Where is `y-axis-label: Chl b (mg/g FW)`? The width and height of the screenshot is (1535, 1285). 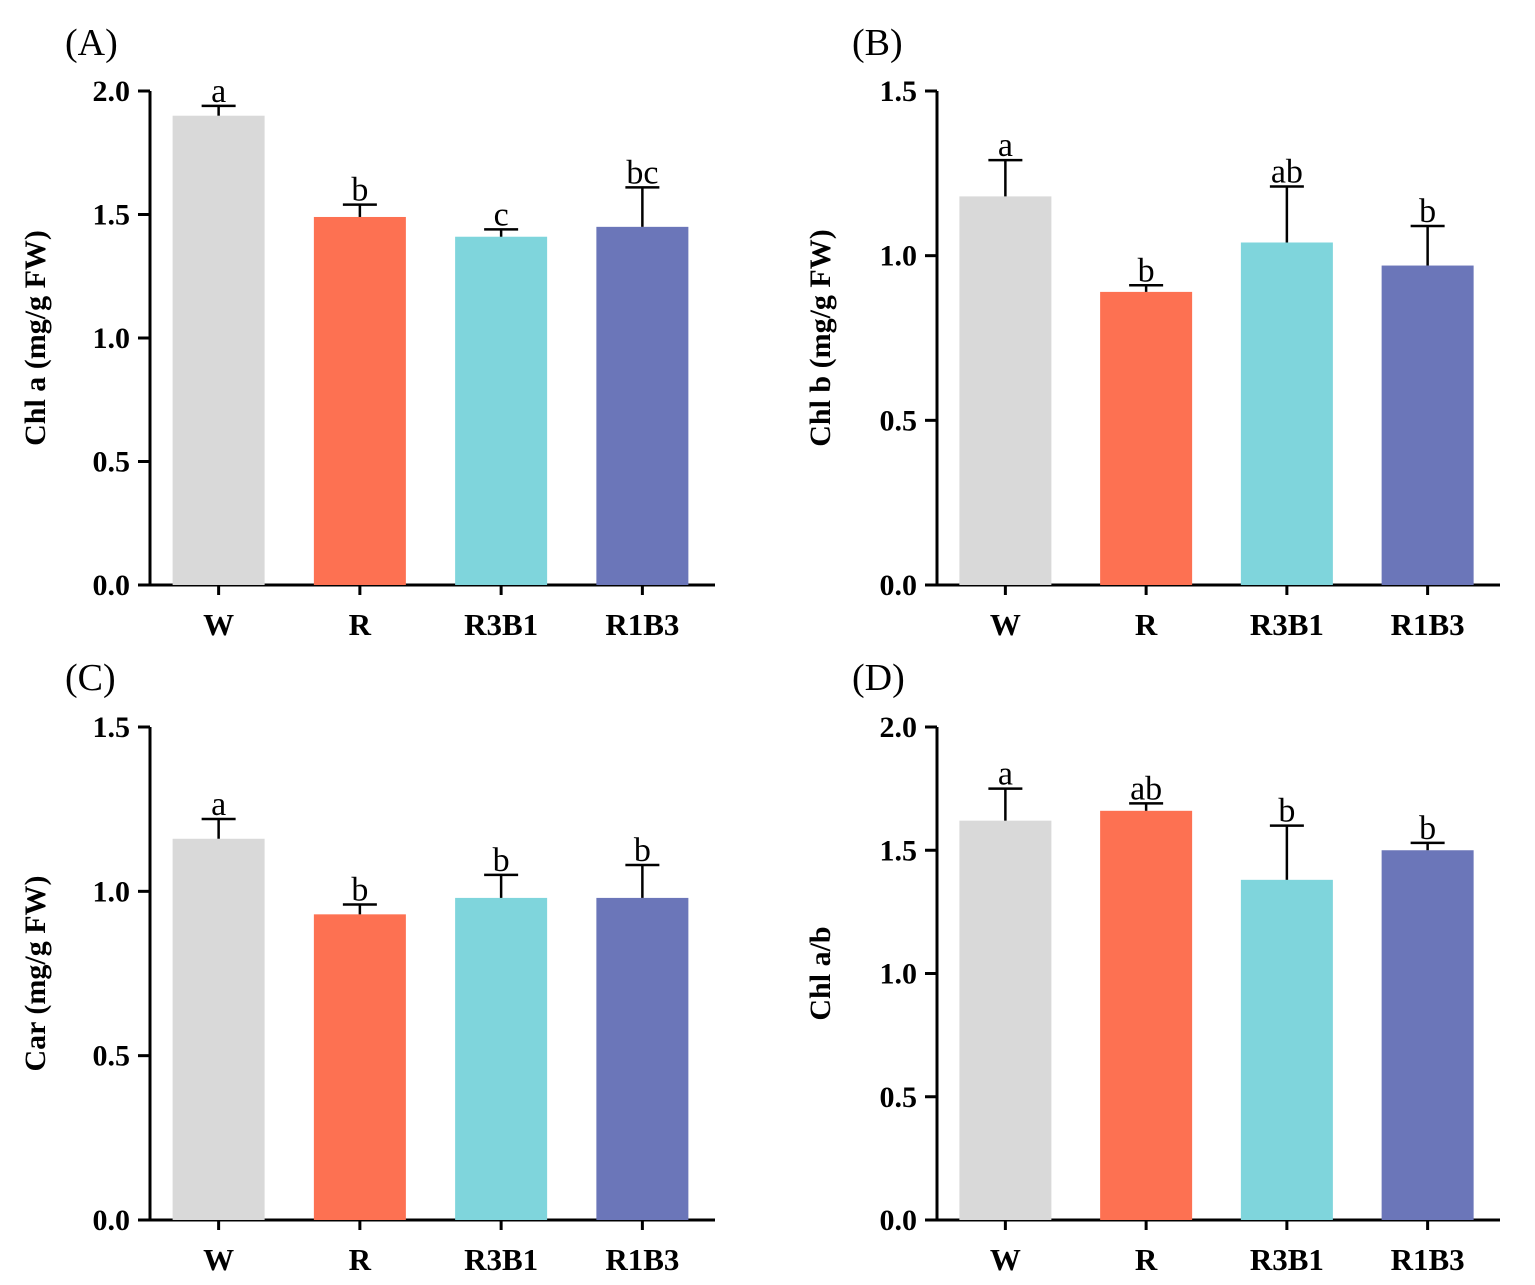 y-axis-label: Chl b (mg/g FW) is located at coordinates (820, 338).